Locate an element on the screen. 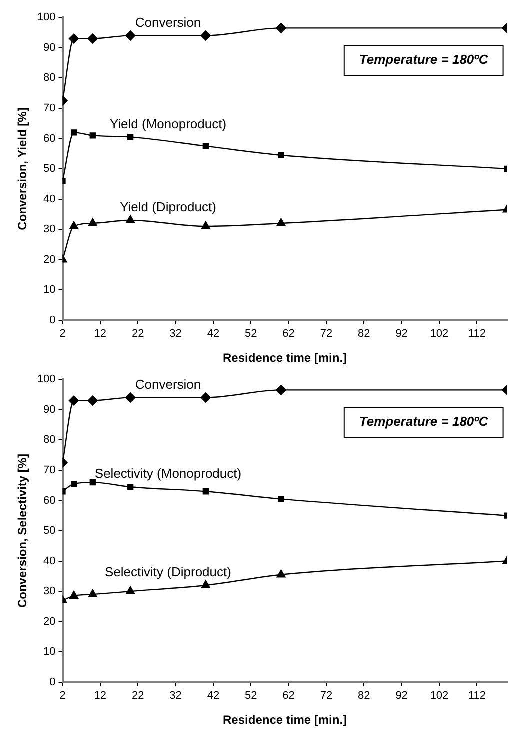  series-label: Yield (Monoproduct) is located at coordinates (168, 124).